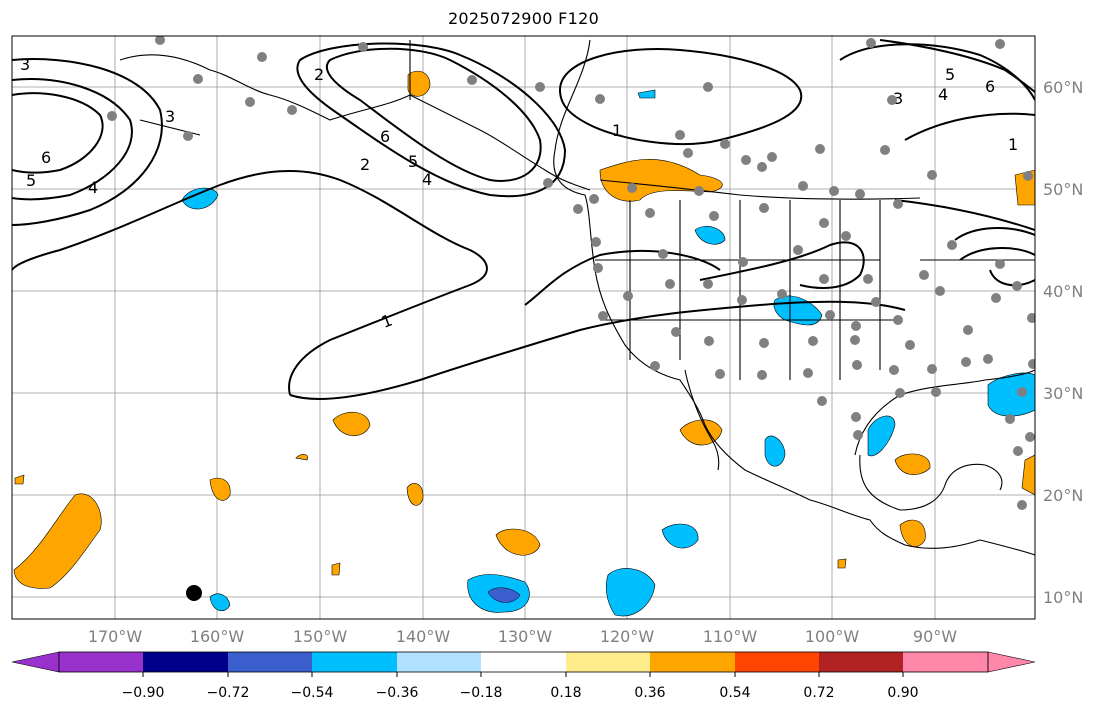 This screenshot has width=1105, height=712. What do you see at coordinates (115, 636) in the screenshot?
I see `lon-label: 170°W` at bounding box center [115, 636].